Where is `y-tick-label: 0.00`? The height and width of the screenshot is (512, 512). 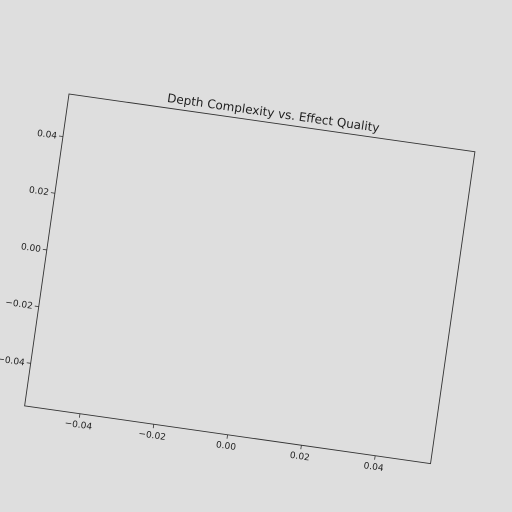
y-tick-label: 0.00 is located at coordinates (31, 248).